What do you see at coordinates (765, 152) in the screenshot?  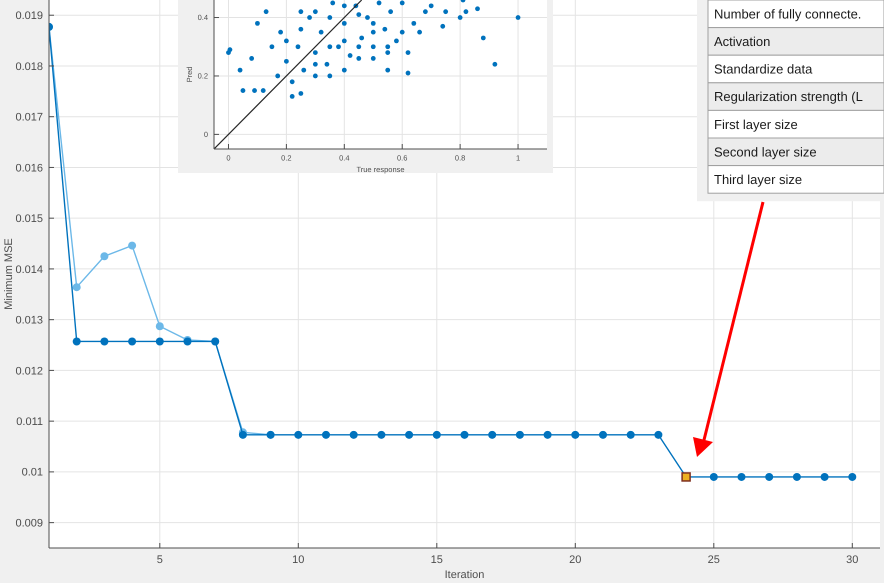 I see `annotation: Second layer size` at bounding box center [765, 152].